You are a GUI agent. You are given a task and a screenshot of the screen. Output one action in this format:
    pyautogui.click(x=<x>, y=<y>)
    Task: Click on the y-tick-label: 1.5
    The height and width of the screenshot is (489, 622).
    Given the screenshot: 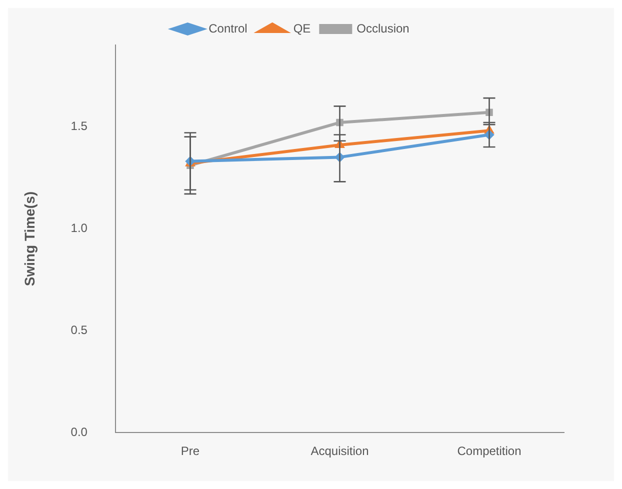 What is the action you would take?
    pyautogui.click(x=79, y=125)
    